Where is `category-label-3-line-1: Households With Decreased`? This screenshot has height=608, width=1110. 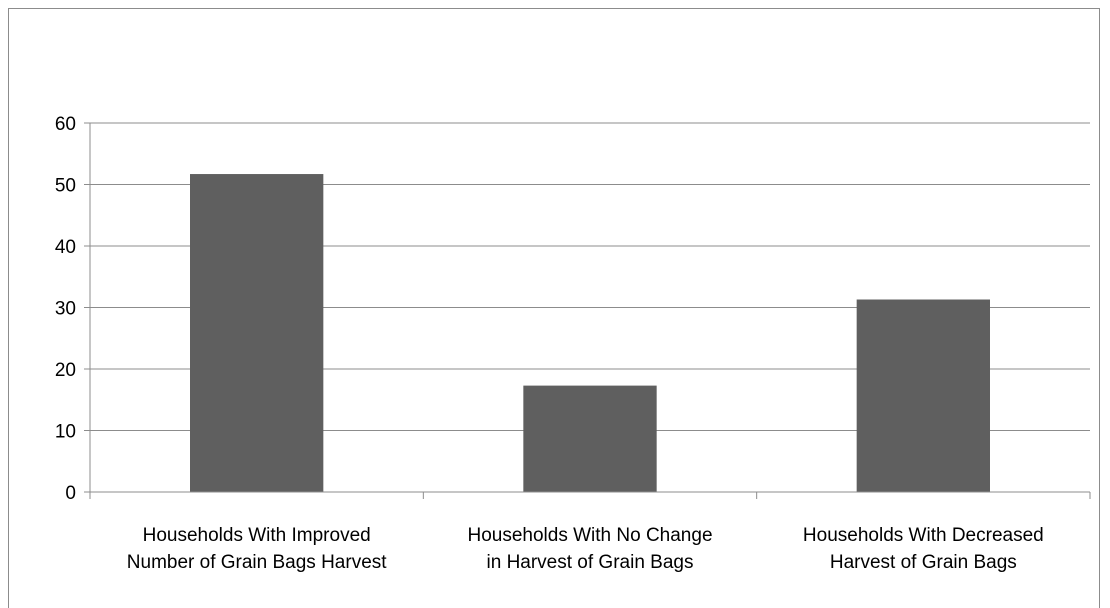
category-label-3-line-1: Households With Decreased is located at coordinates (923, 535).